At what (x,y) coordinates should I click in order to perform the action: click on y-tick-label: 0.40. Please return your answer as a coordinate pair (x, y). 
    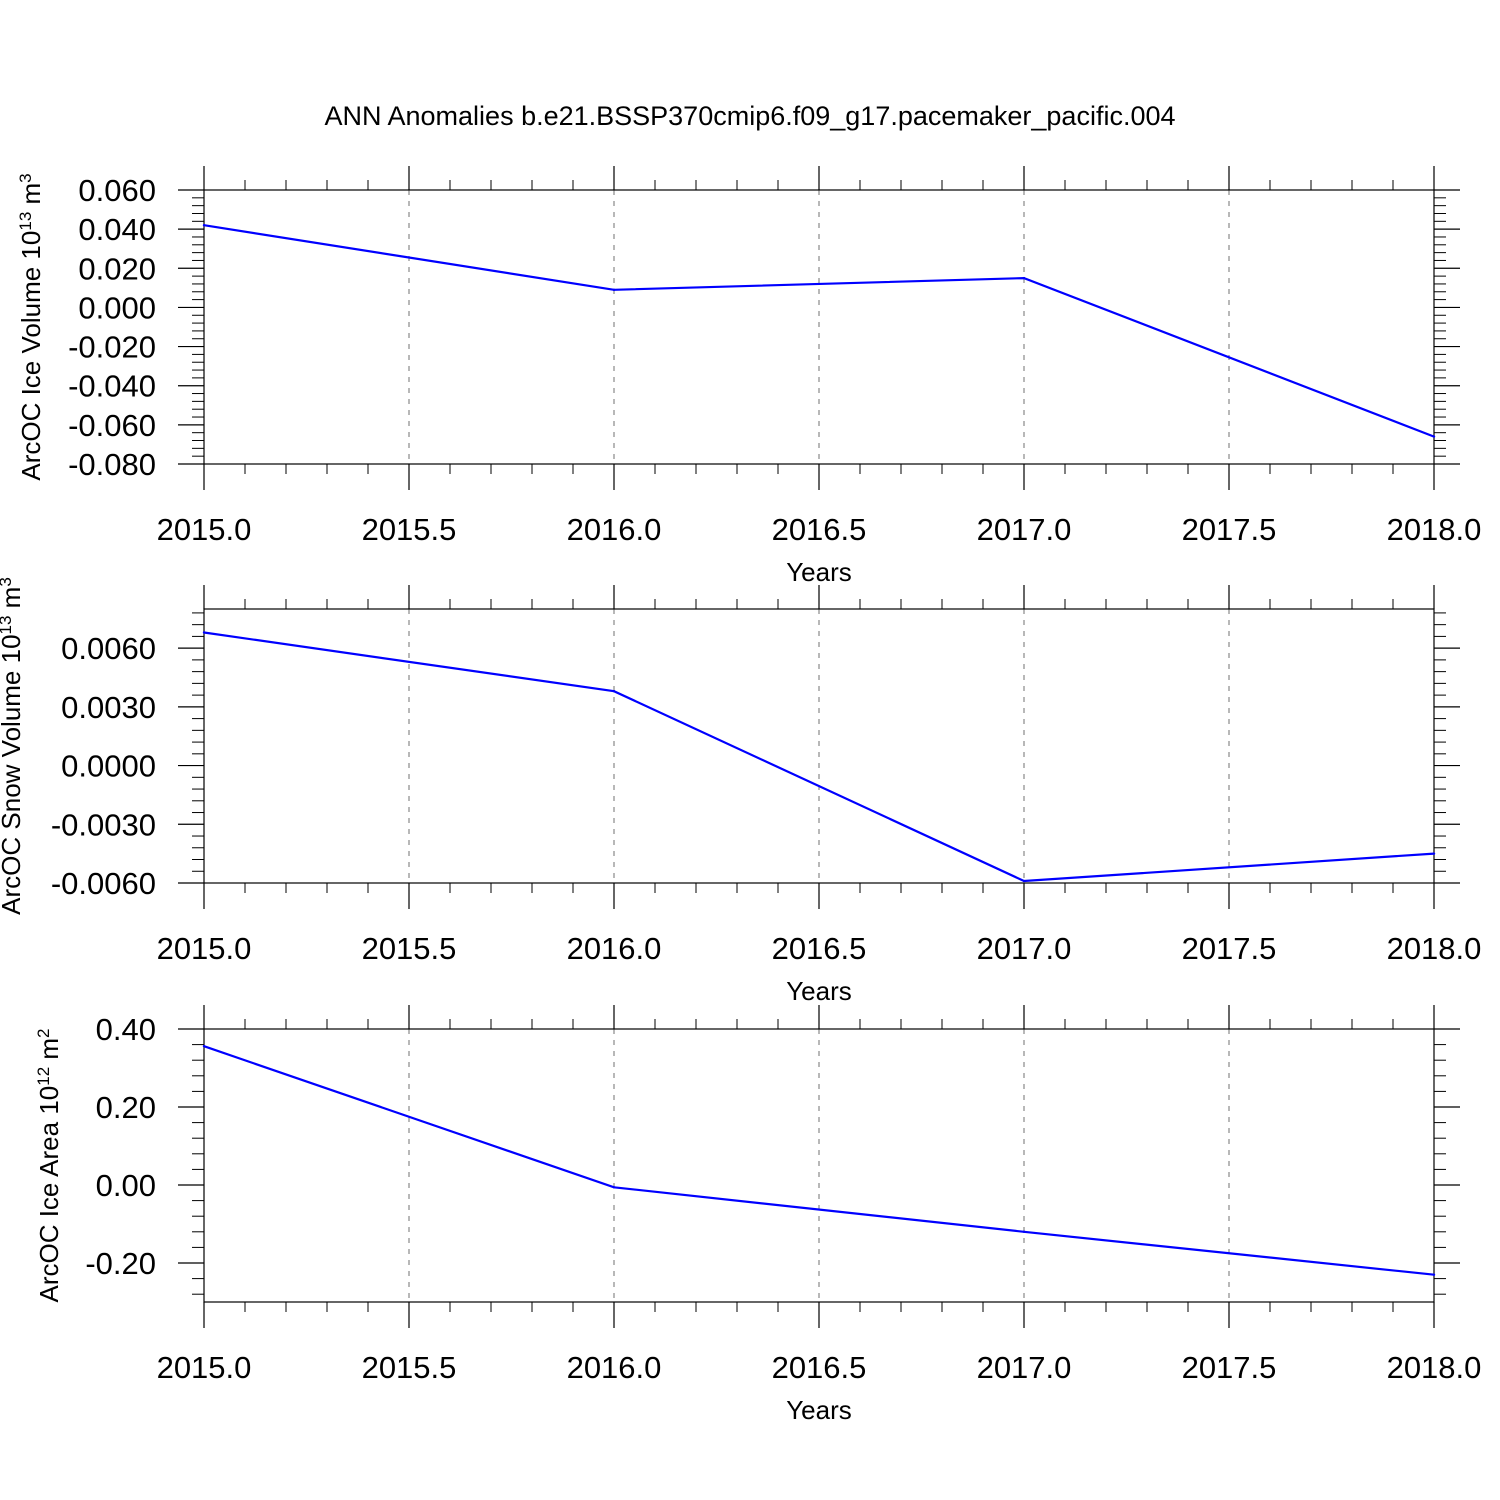
    Looking at the image, I should click on (126, 1029).